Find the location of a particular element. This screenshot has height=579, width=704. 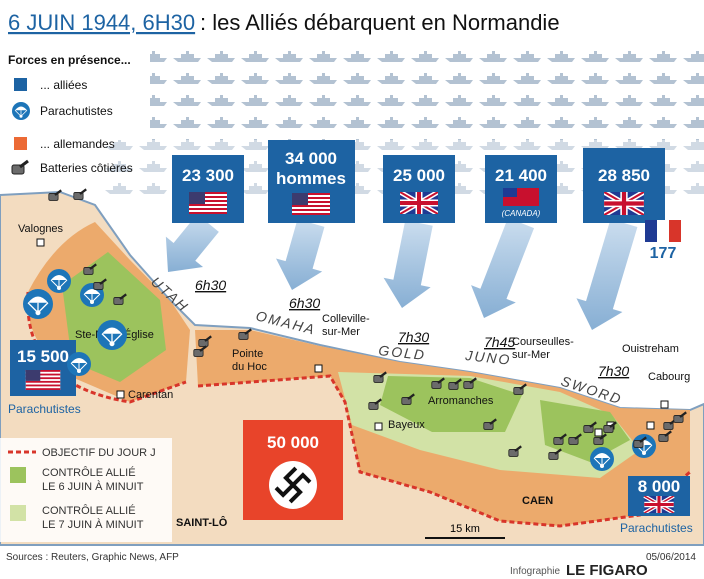

legend-para: Parachutistes is located at coordinates (76, 111).